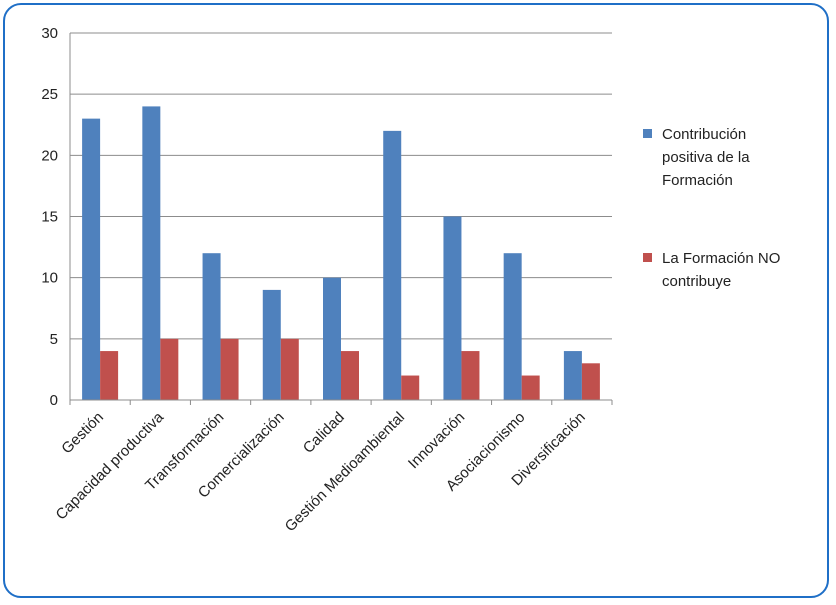 Image resolution: width=836 pixels, height=605 pixels. I want to click on legend-label: positiva de la, so click(706, 157).